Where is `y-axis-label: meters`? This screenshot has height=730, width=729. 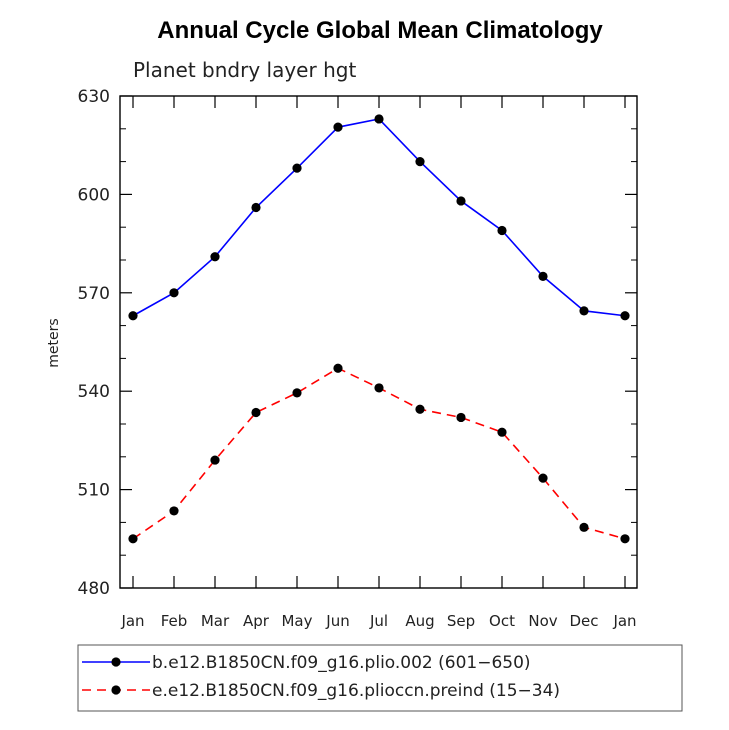 y-axis-label: meters is located at coordinates (54, 342).